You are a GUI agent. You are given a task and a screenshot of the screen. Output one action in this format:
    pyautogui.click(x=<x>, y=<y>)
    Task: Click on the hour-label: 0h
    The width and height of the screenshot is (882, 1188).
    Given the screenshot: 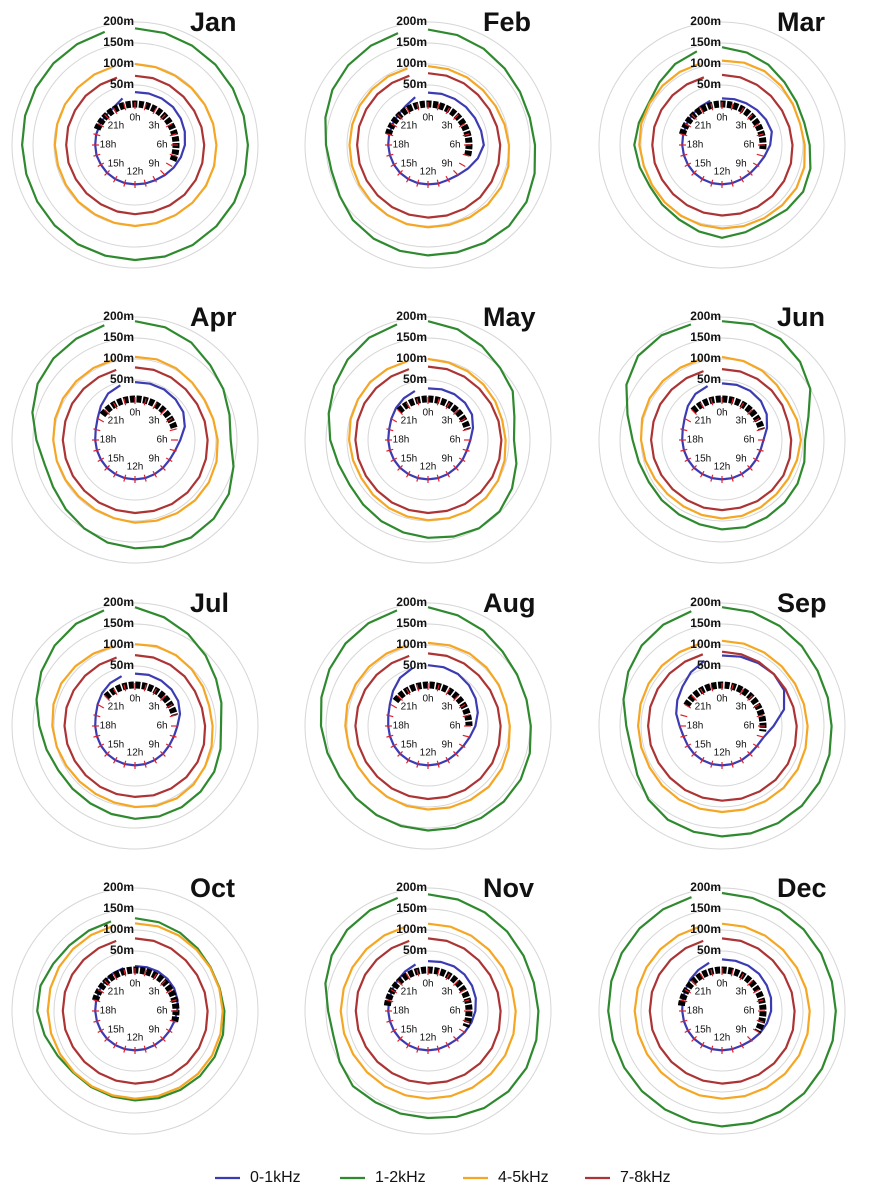 What is the action you would take?
    pyautogui.click(x=134, y=699)
    